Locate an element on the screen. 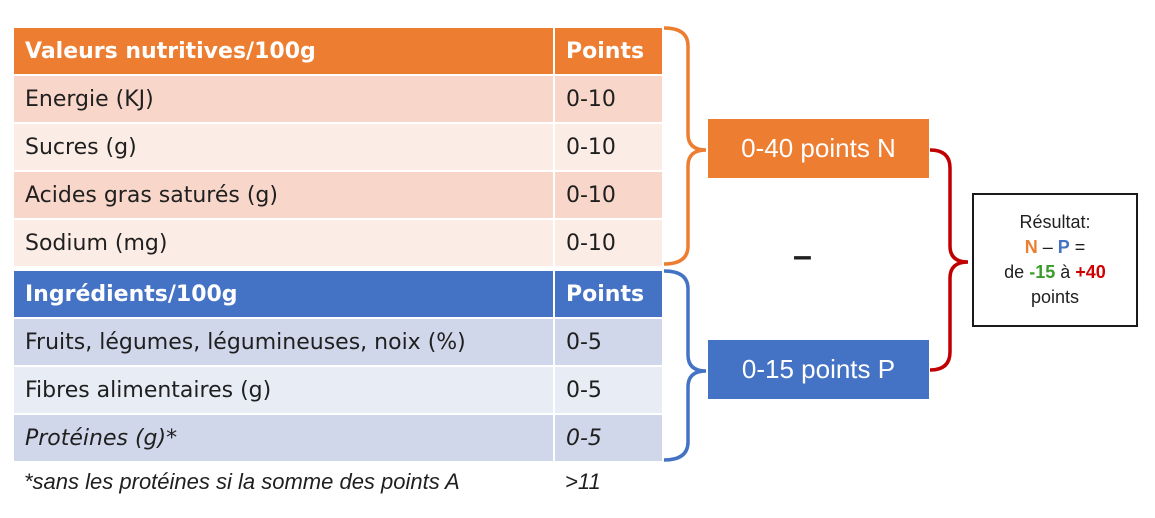 The width and height of the screenshot is (1155, 518). footnote-value: >11 is located at coordinates (583, 481).